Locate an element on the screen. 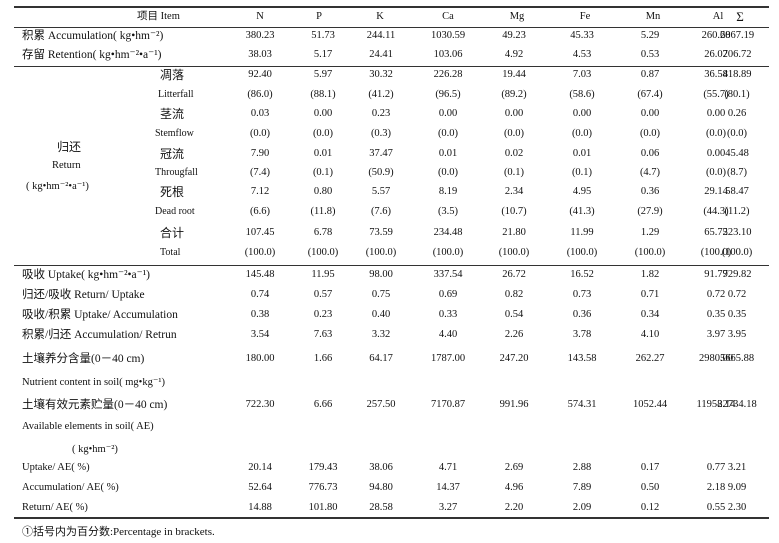 The image size is (779, 543). table-cell: 0.33 is located at coordinates (448, 314).